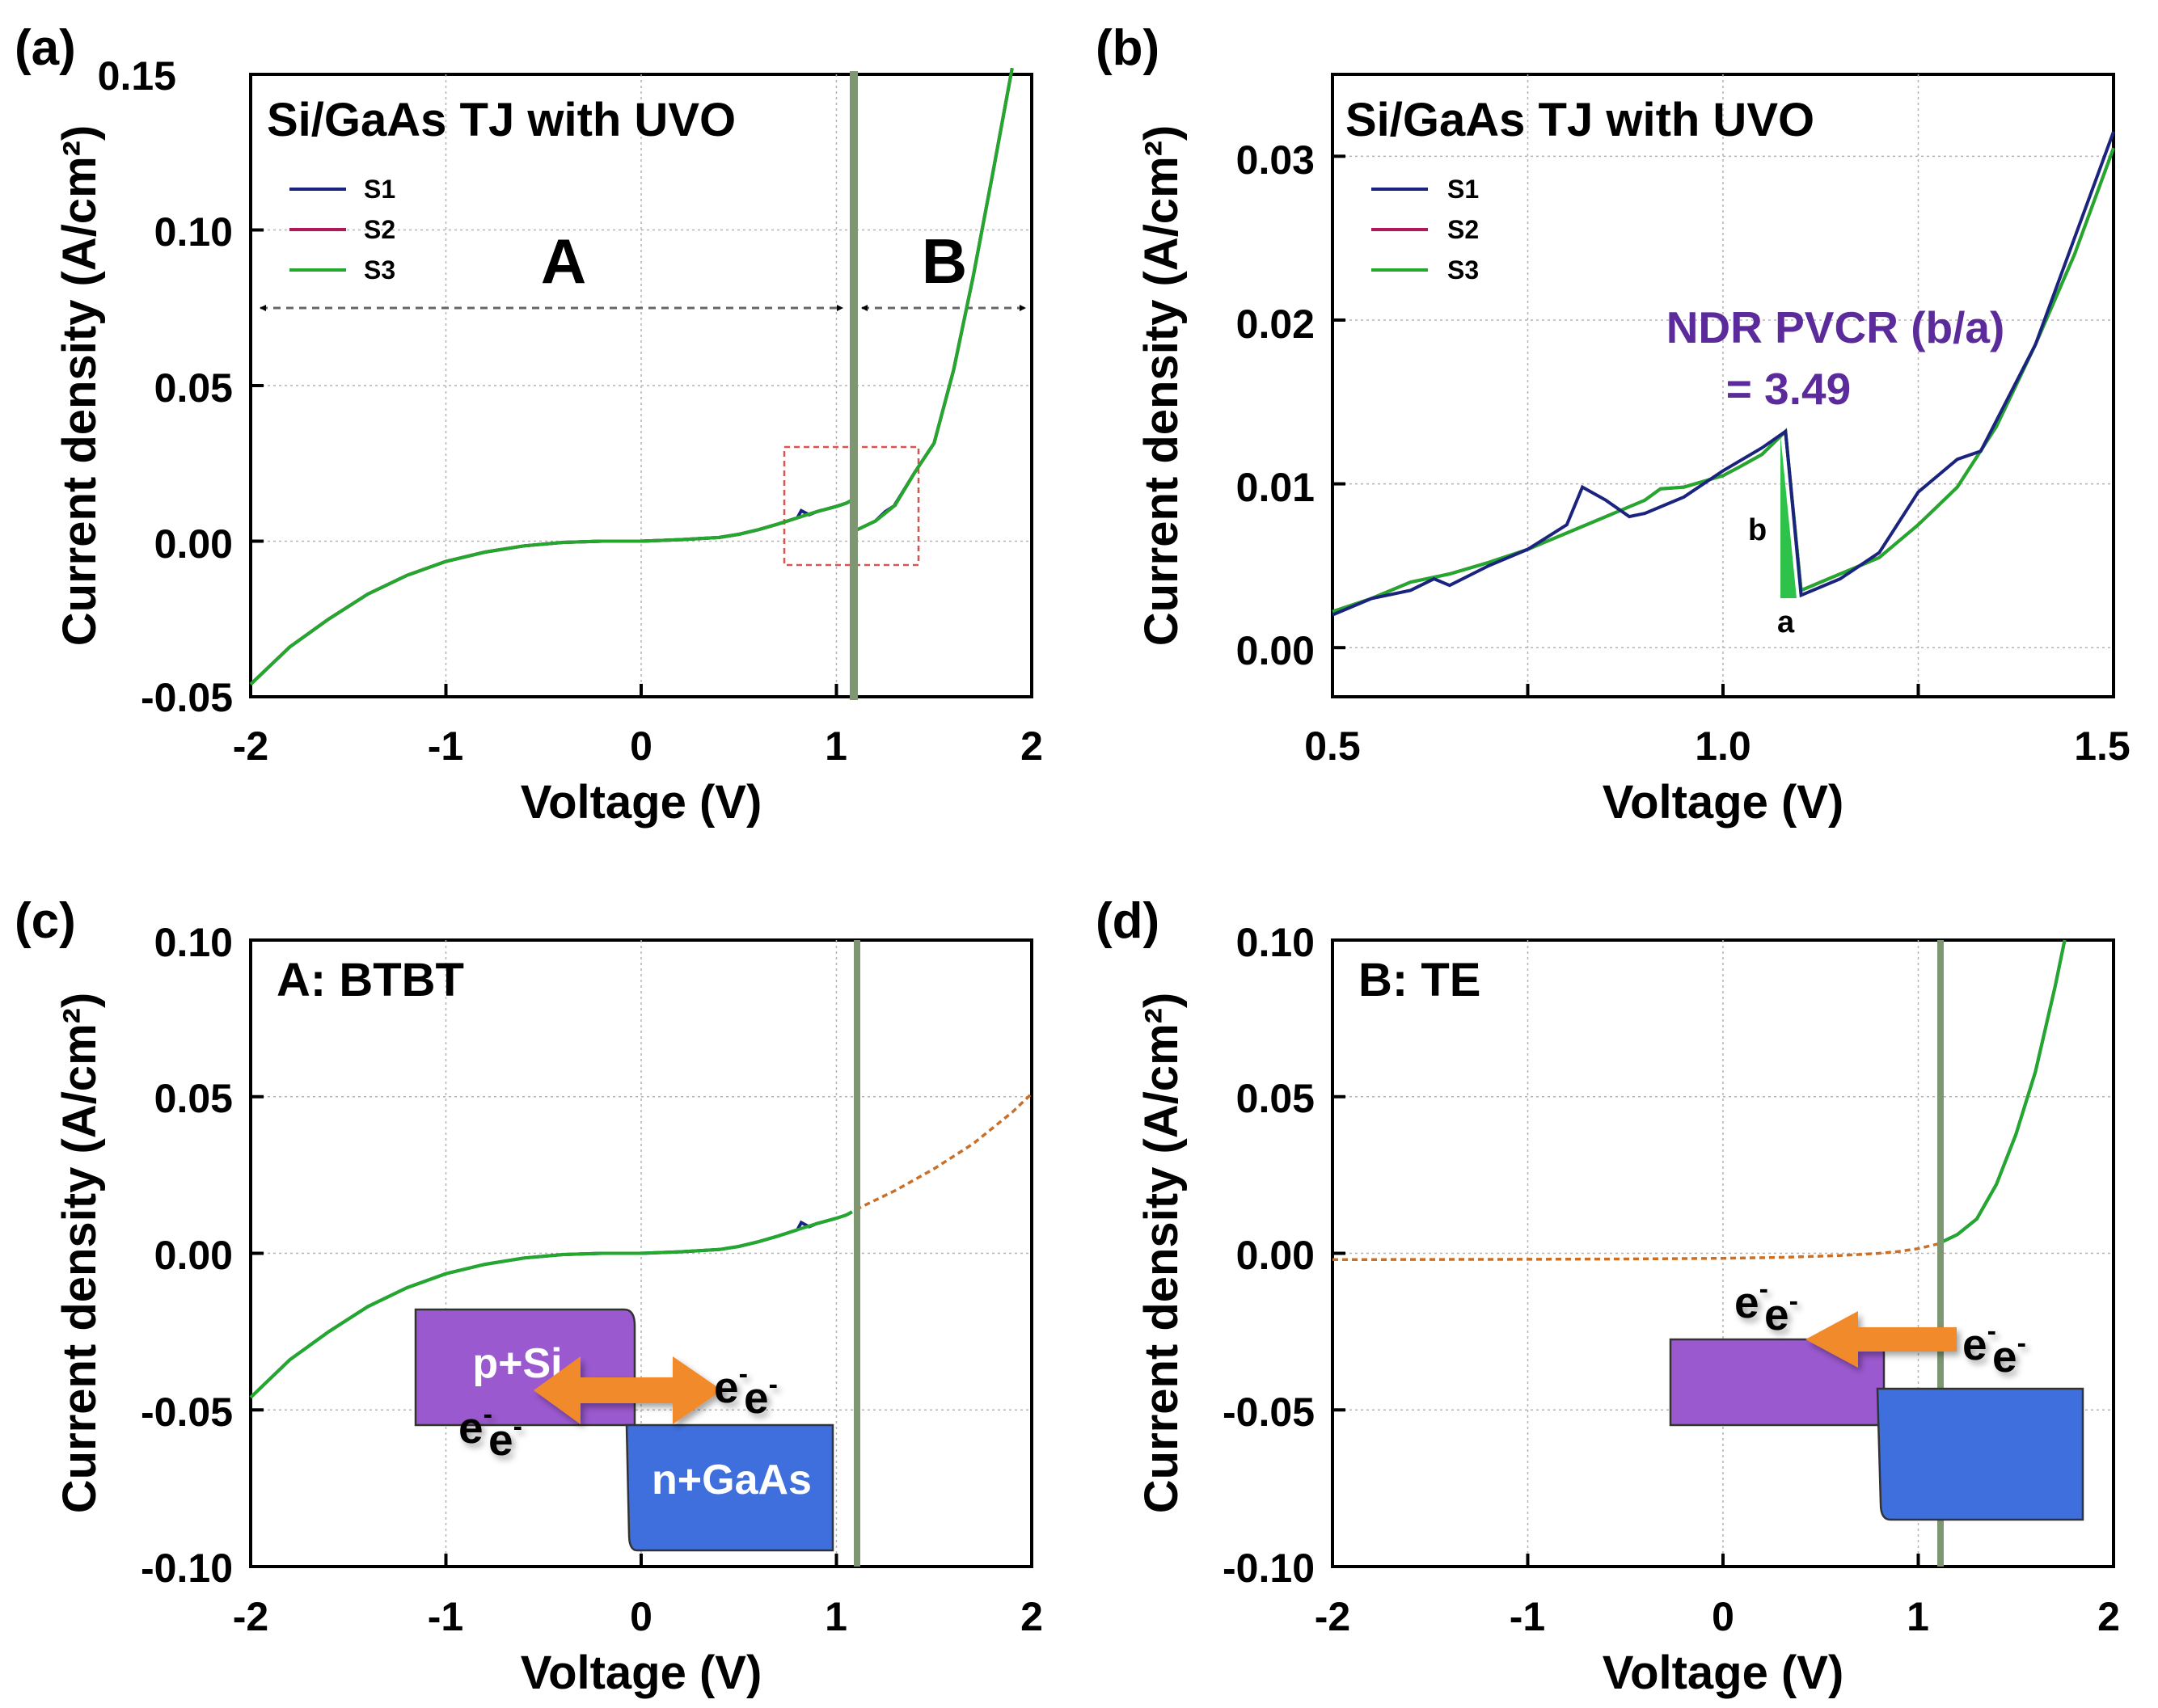  I want to click on b-legend-s1: S1, so click(1463, 190).